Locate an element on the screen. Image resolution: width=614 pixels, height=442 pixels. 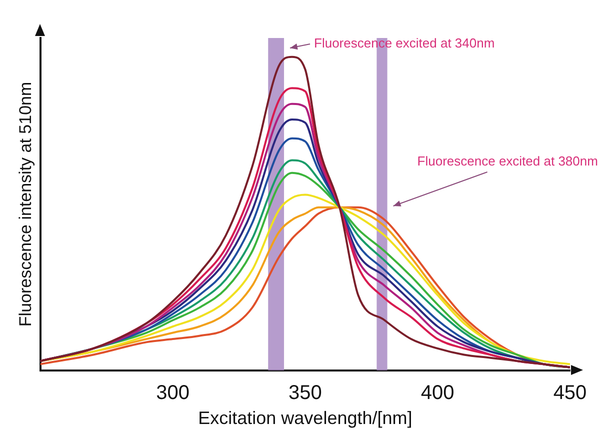
x-tick-label: 350 is located at coordinates (305, 393).